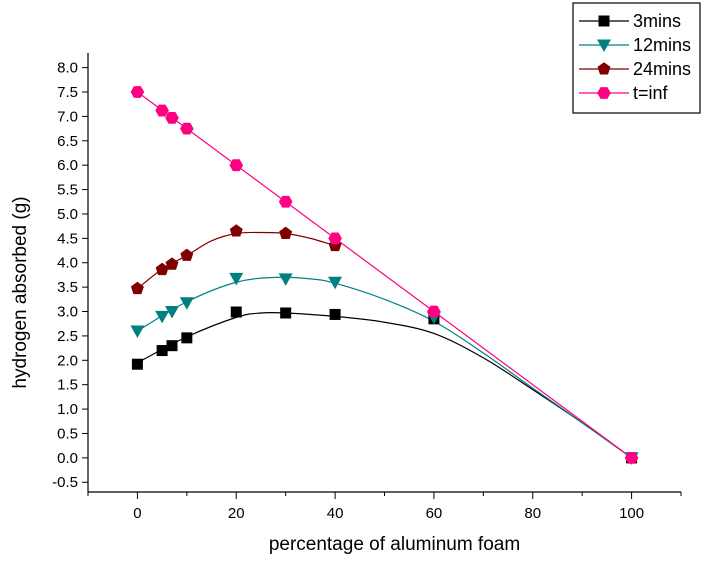  I want to click on x-tick-label: 80, so click(532, 513).